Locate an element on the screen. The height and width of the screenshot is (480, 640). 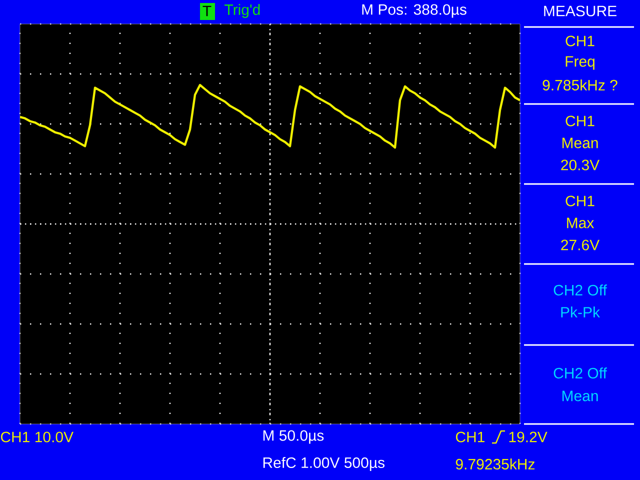
text: Freq is located at coordinates (580, 63).